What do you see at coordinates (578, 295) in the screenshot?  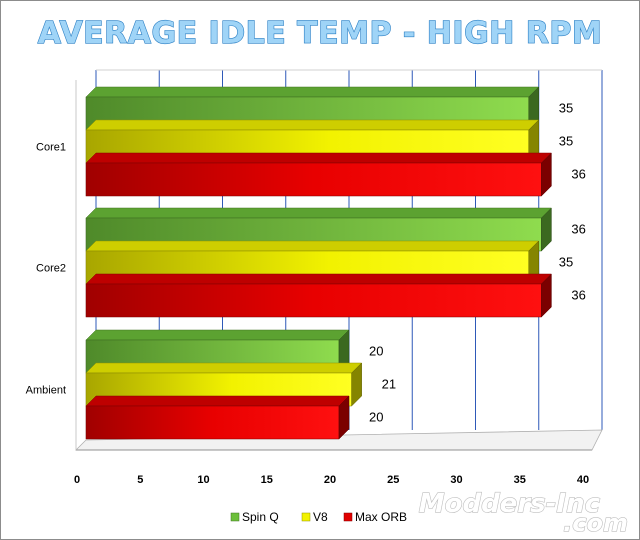 I see `data-label-core2-max-orb: 36` at bounding box center [578, 295].